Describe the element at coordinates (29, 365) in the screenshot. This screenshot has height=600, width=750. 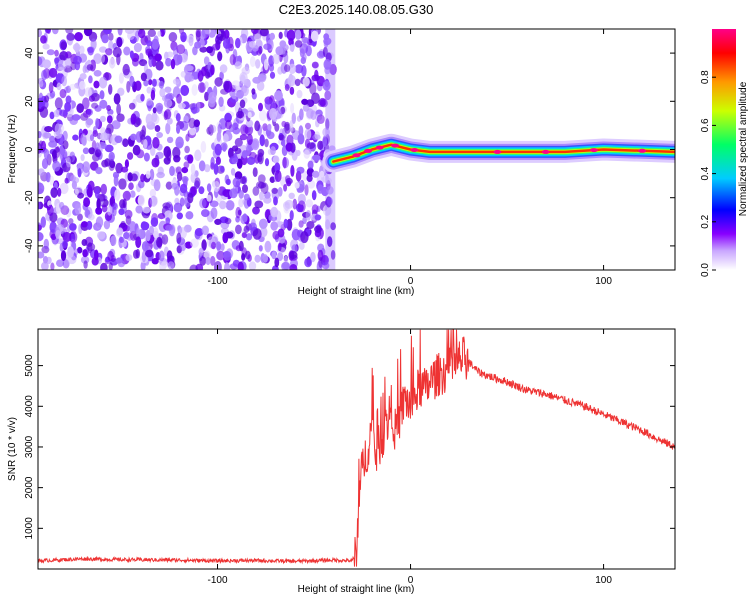
I see `y-tick-label: 5000` at that location.